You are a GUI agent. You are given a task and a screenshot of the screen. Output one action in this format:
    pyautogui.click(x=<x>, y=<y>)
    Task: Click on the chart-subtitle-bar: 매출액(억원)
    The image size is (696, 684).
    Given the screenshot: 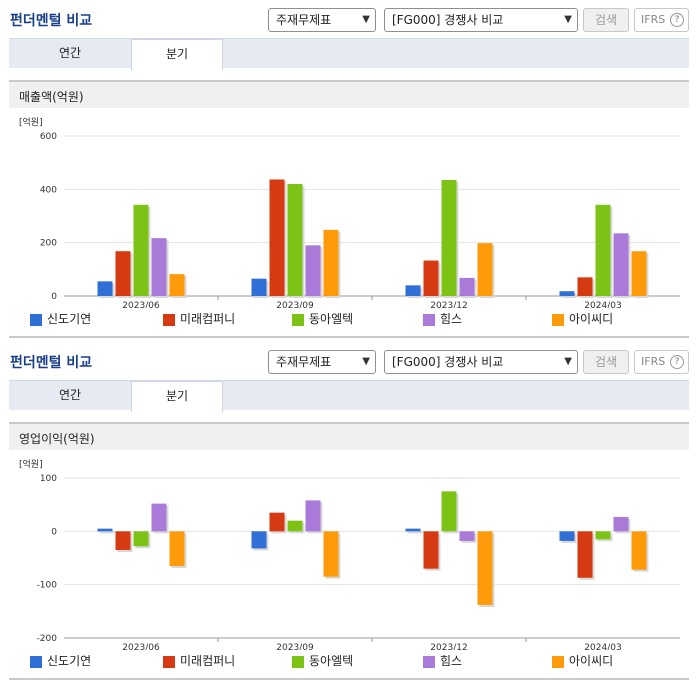 What is the action you would take?
    pyautogui.click(x=349, y=94)
    